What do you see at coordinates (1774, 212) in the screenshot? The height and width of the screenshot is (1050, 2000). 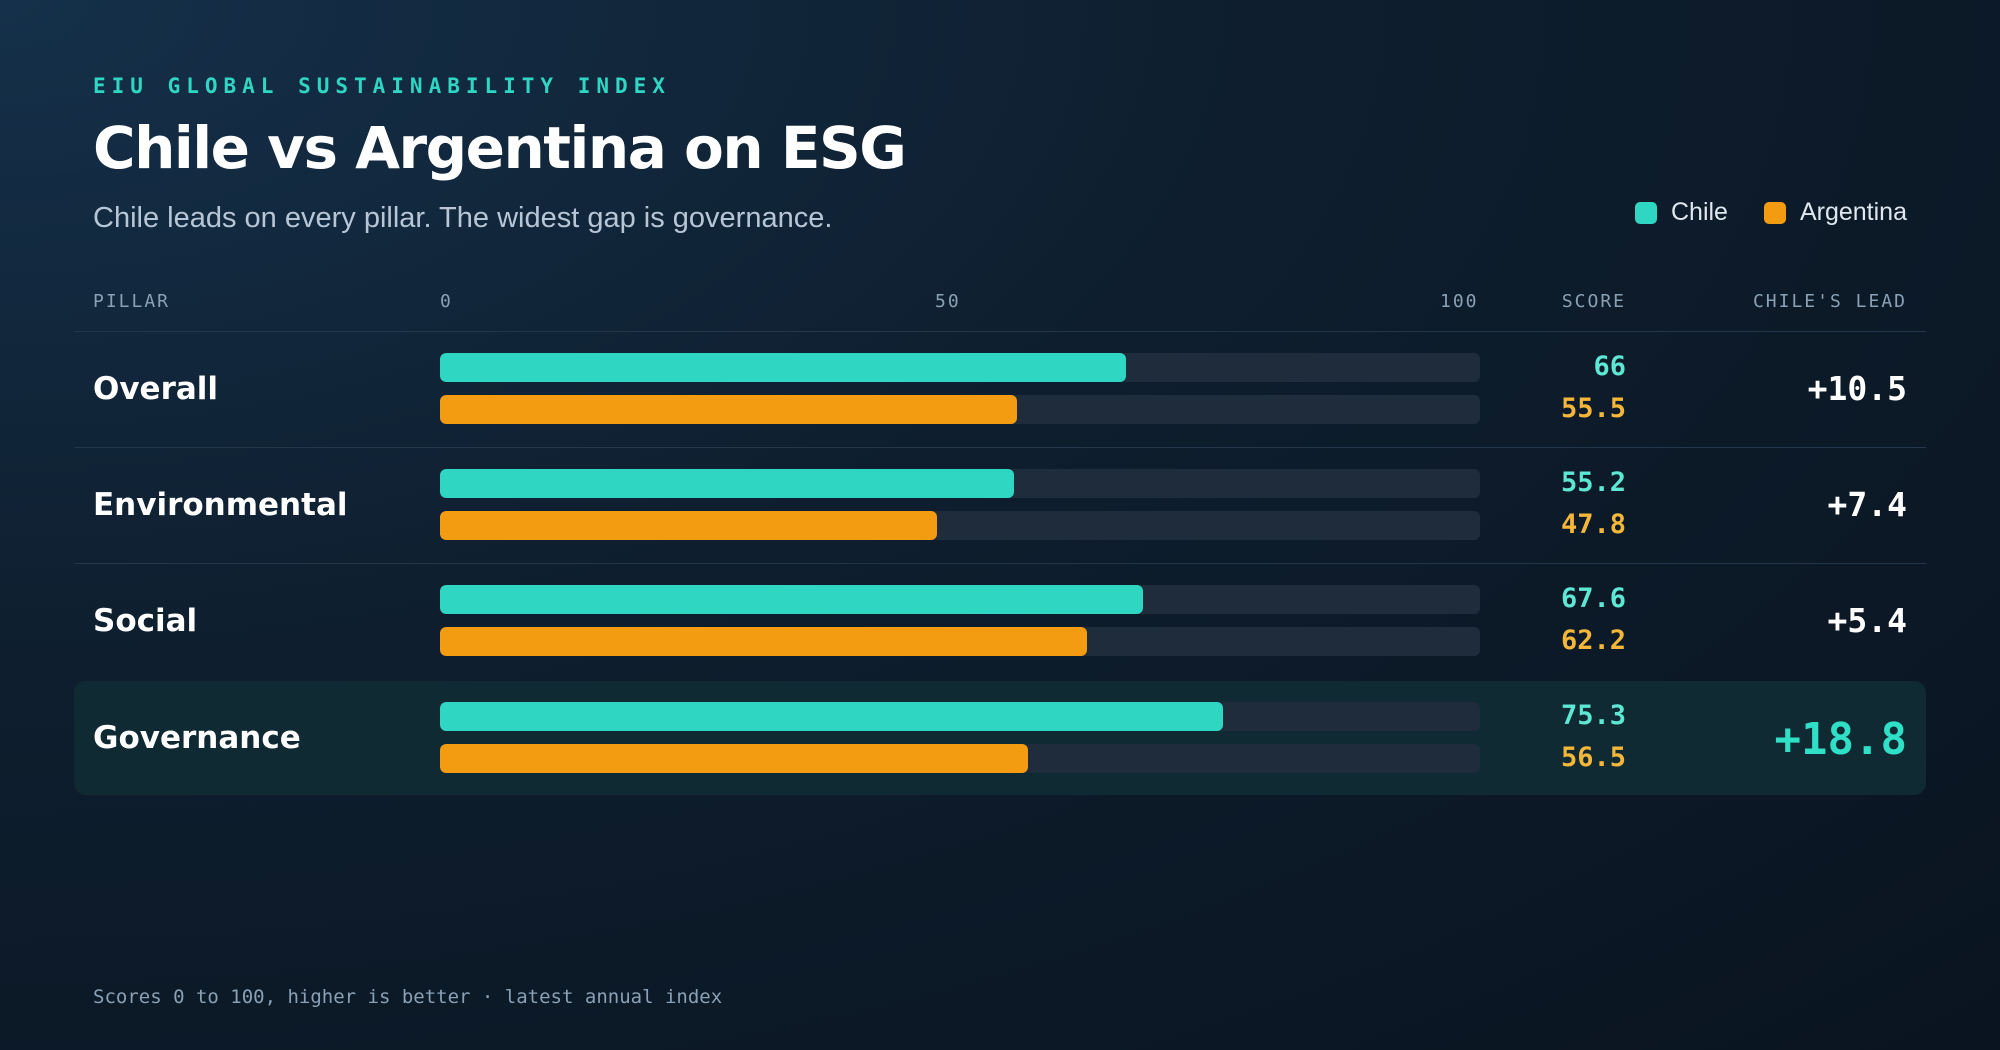 I see `legend-swatch-argentina` at bounding box center [1774, 212].